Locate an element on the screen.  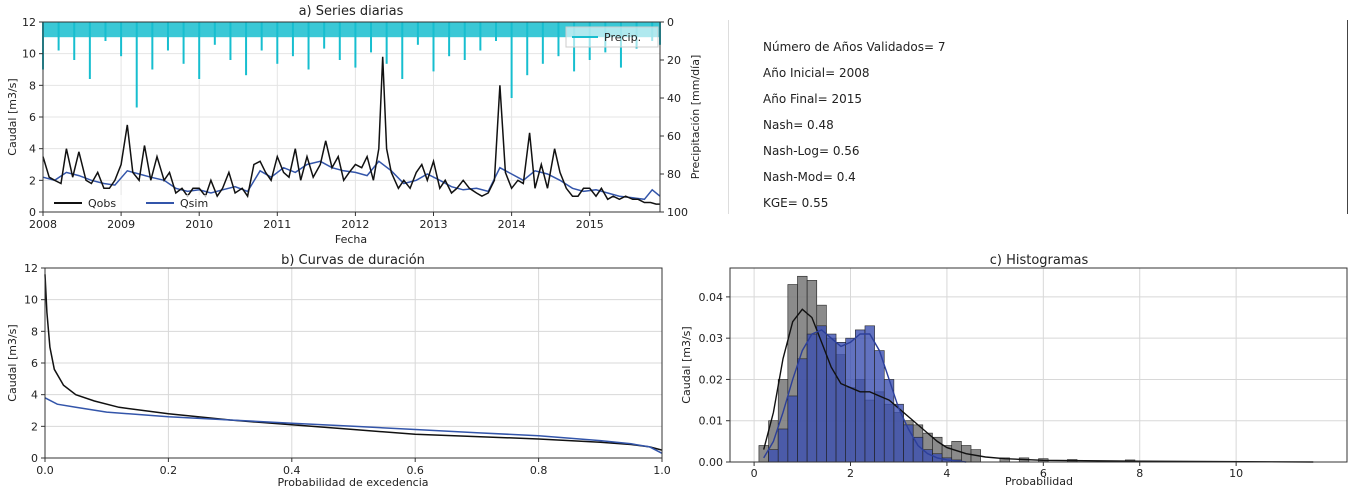
stat-nash: Nash= 0.48 is located at coordinates (798, 125).